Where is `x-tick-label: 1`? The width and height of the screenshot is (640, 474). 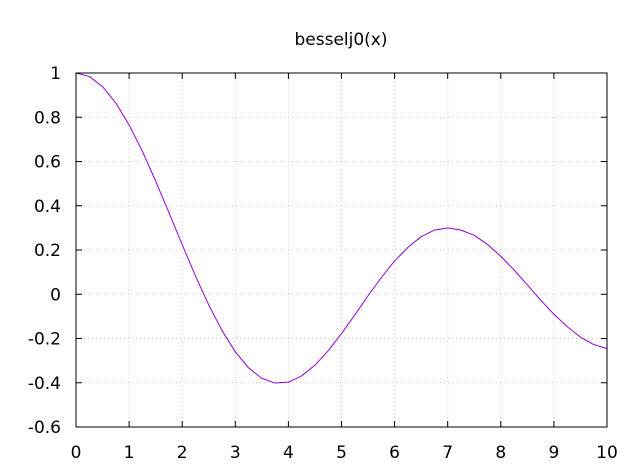
x-tick-label: 1 is located at coordinates (129, 453).